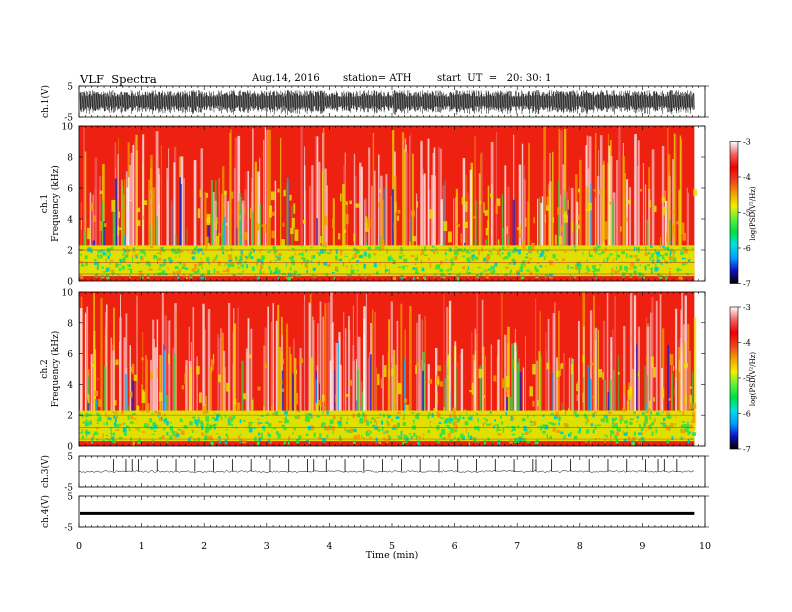 The width and height of the screenshot is (792, 612). I want to click on ch1-spec-ytick-label: 8, so click(70, 159).